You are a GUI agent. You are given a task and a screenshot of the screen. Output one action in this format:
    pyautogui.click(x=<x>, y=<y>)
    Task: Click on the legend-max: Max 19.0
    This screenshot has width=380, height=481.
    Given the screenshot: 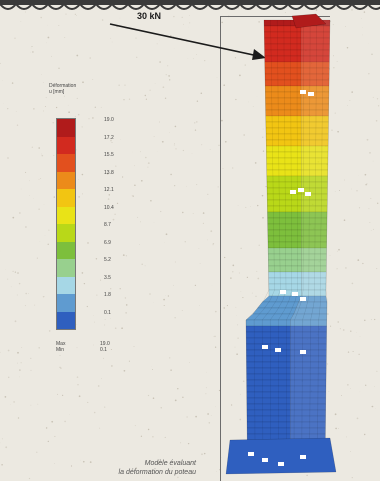 What is the action you would take?
    pyautogui.click(x=100, y=344)
    